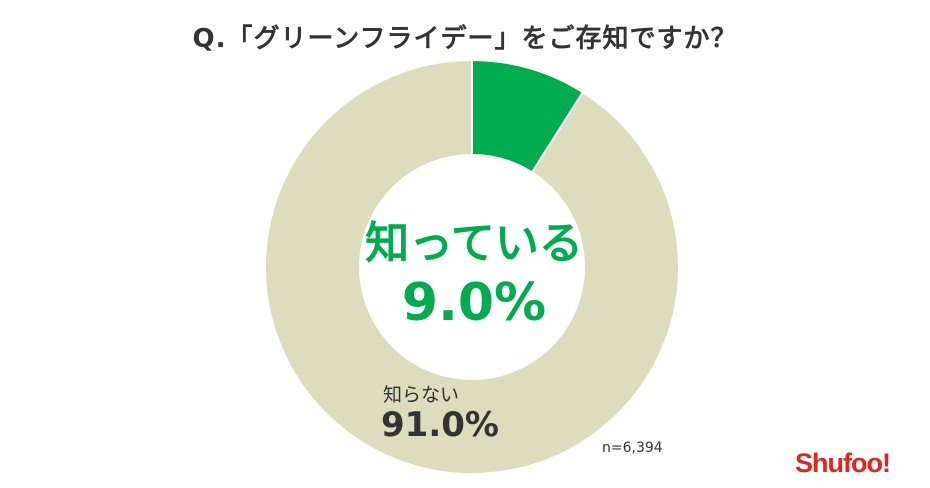 This screenshot has height=488, width=930. I want to click on sample-size-note: n=6,394, so click(632, 448).